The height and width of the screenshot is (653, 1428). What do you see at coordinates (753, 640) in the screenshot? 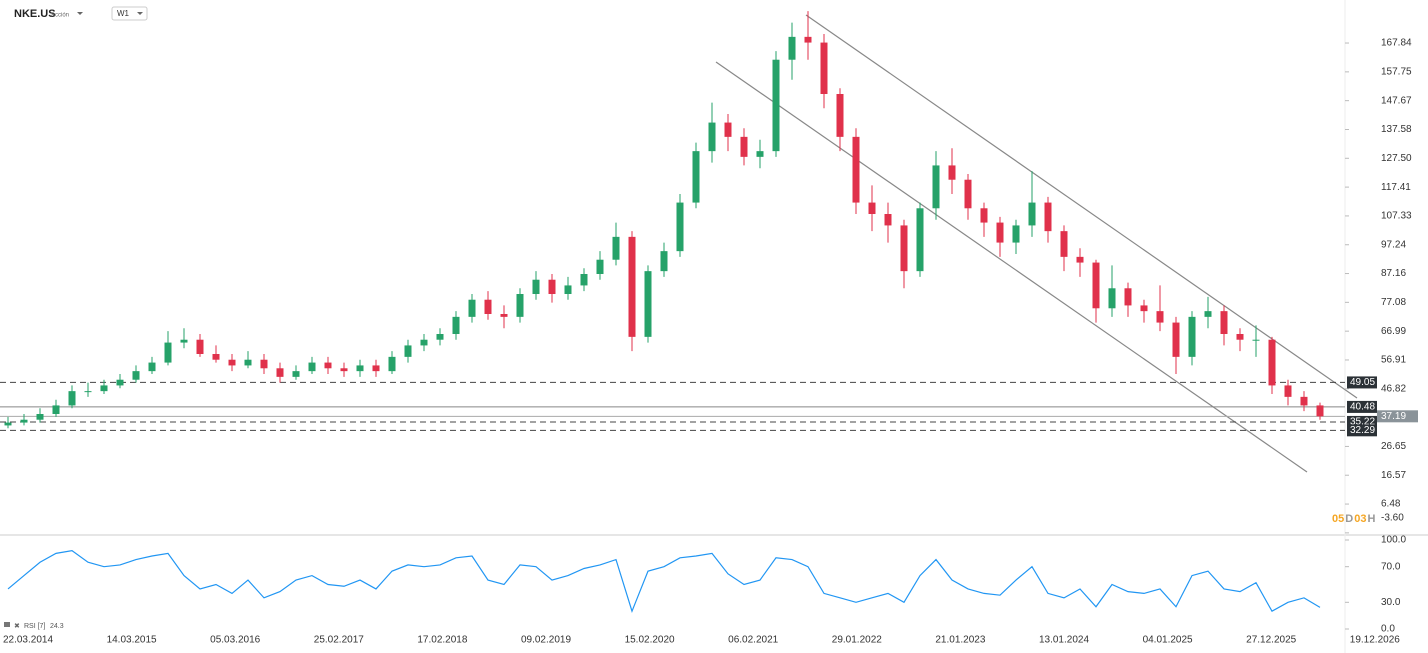
I see `x-tick-label: 06.02.2021` at bounding box center [753, 640].